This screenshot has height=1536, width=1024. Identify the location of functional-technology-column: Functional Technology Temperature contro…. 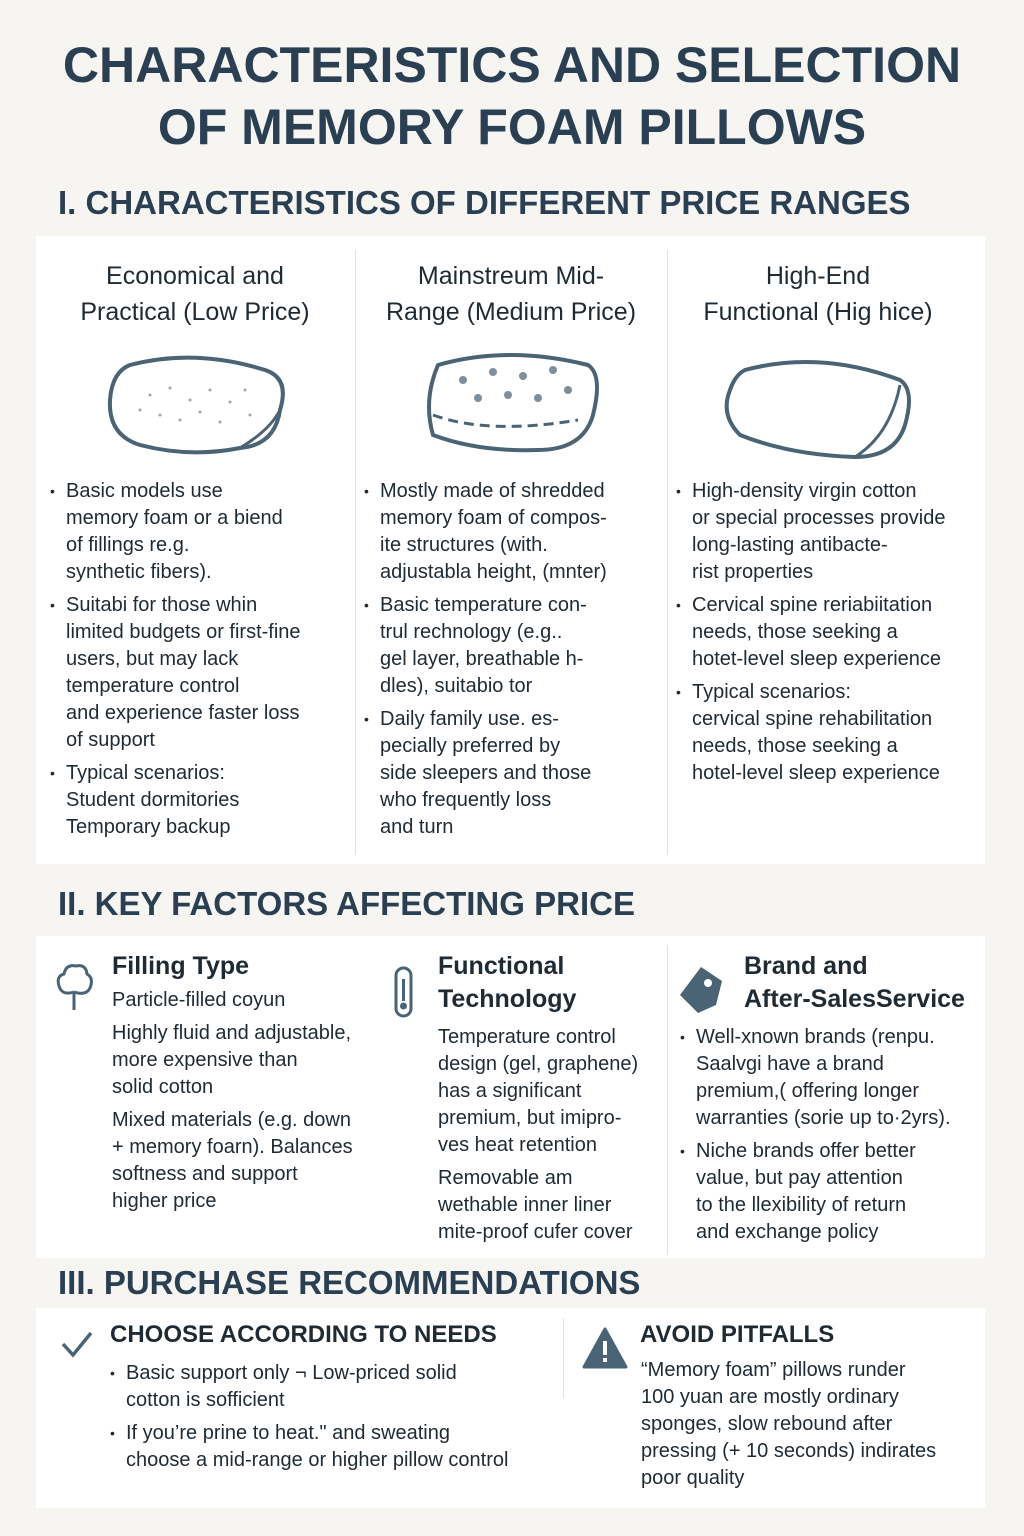
(551, 1101).